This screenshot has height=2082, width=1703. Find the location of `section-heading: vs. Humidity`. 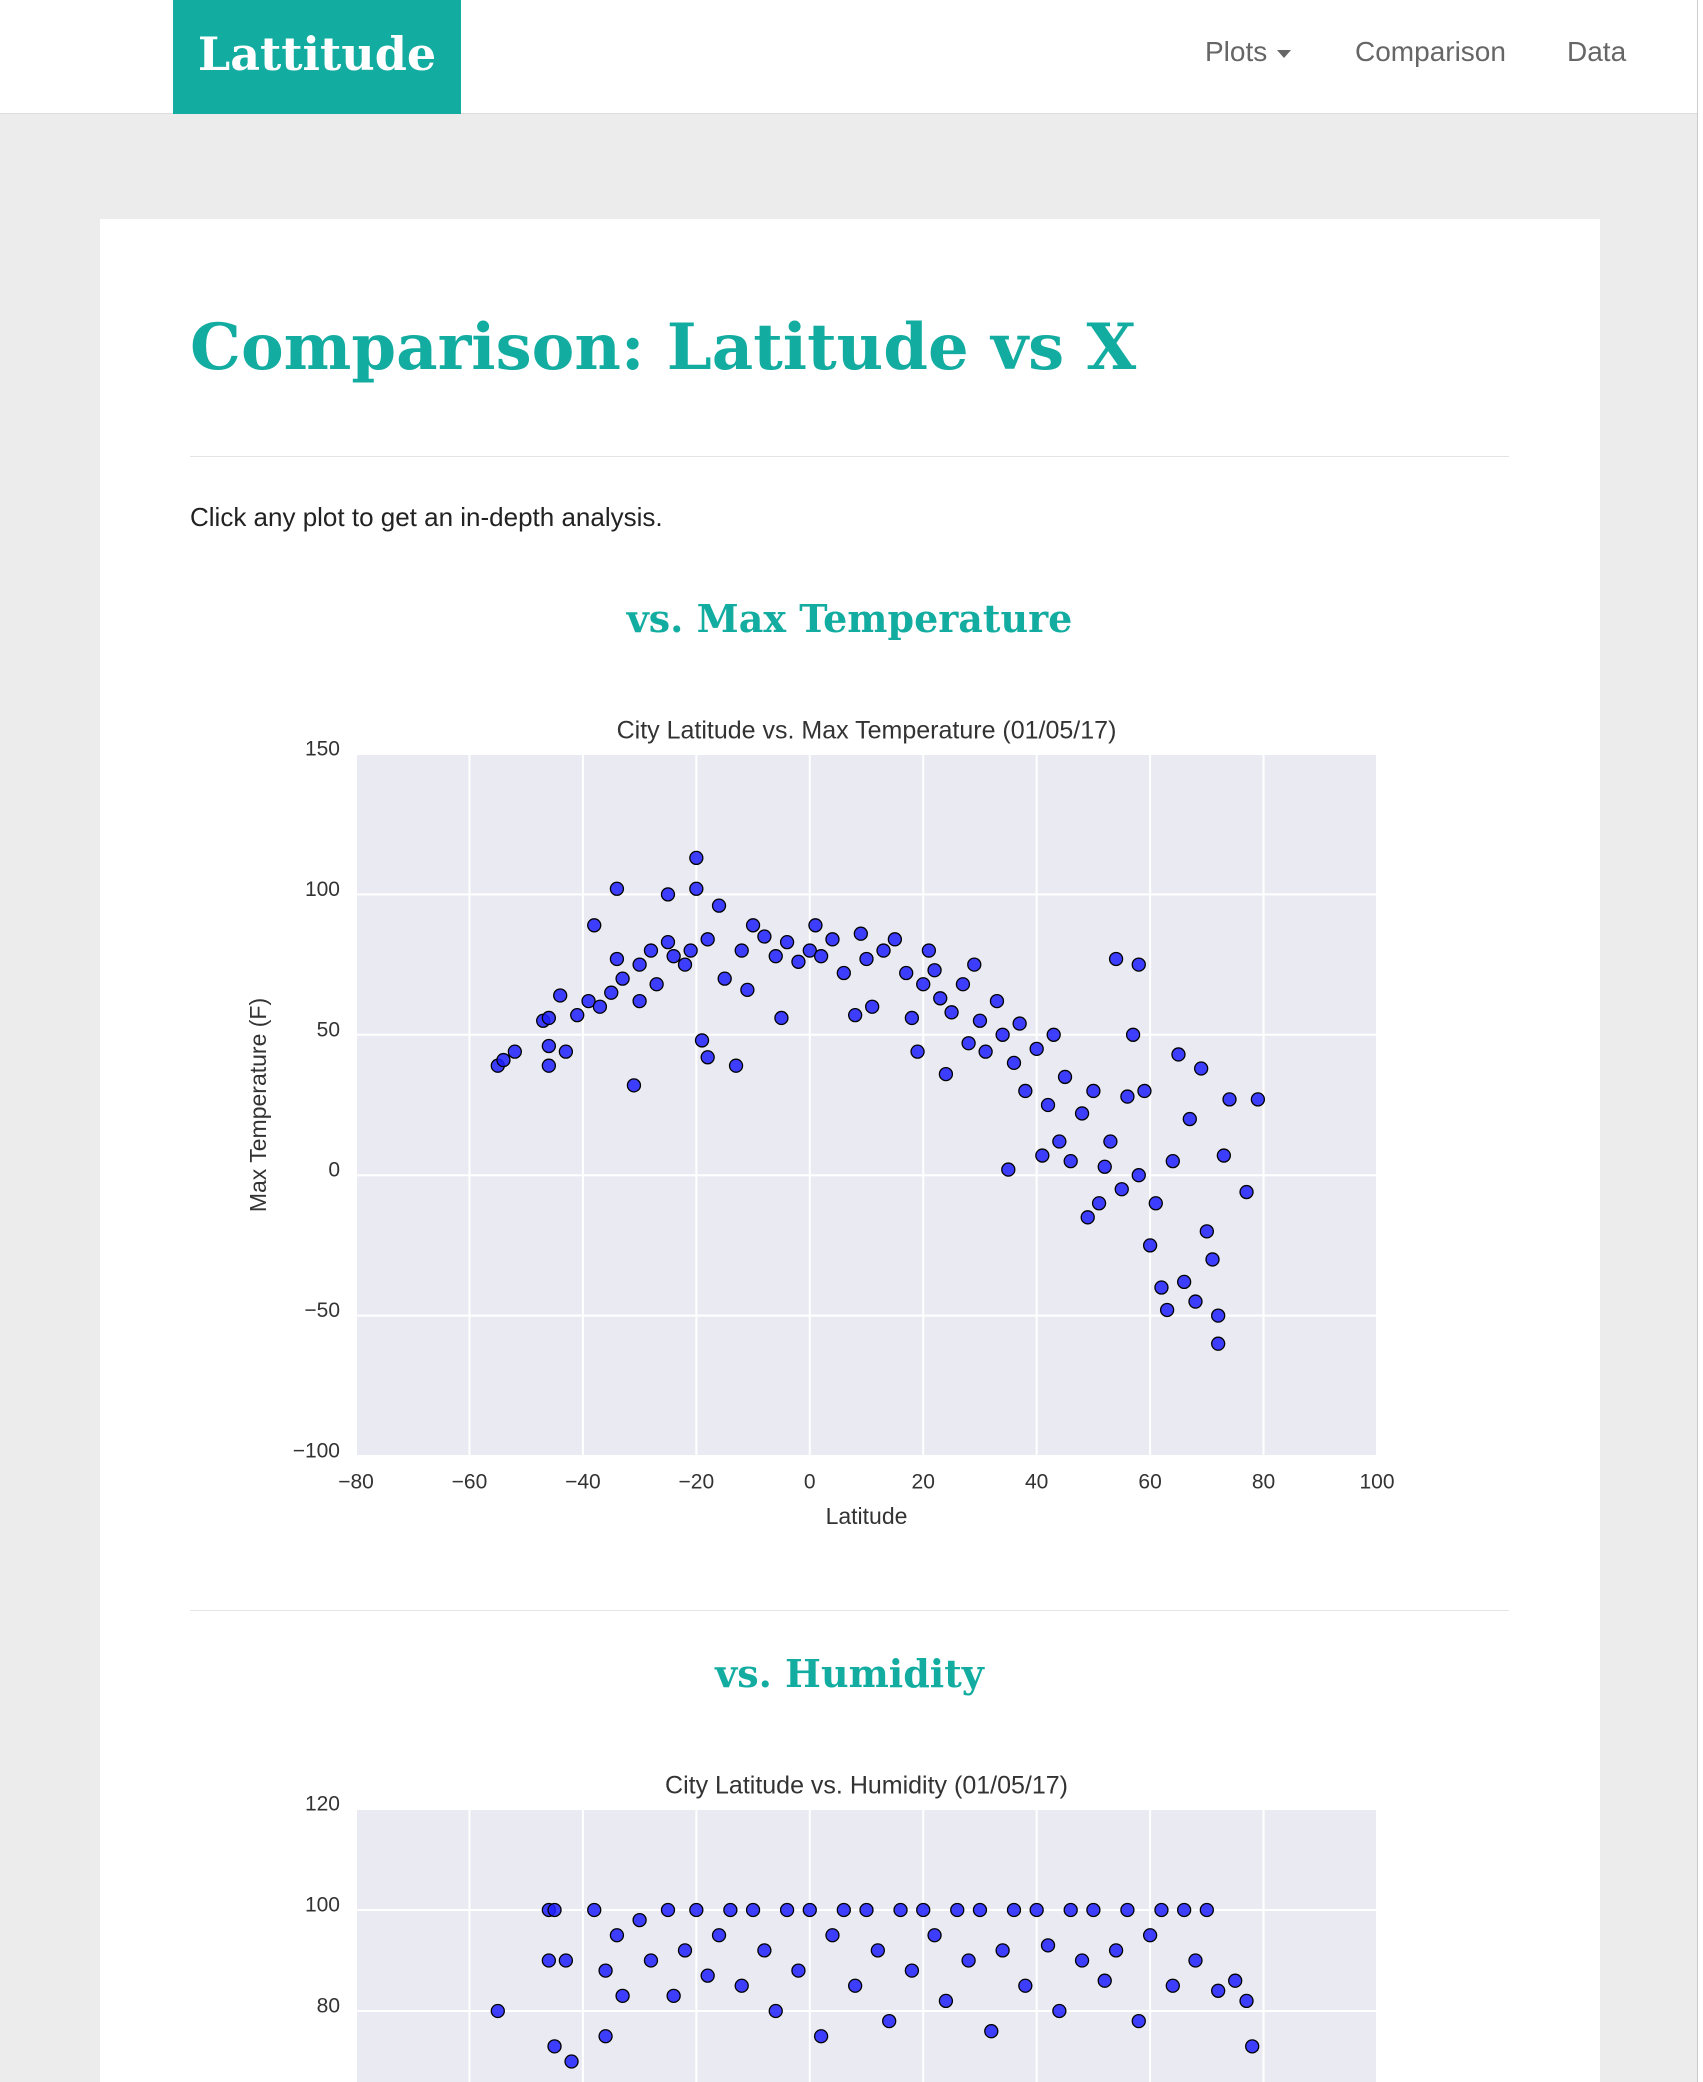

section-heading: vs. Humidity is located at coordinates (849, 1673).